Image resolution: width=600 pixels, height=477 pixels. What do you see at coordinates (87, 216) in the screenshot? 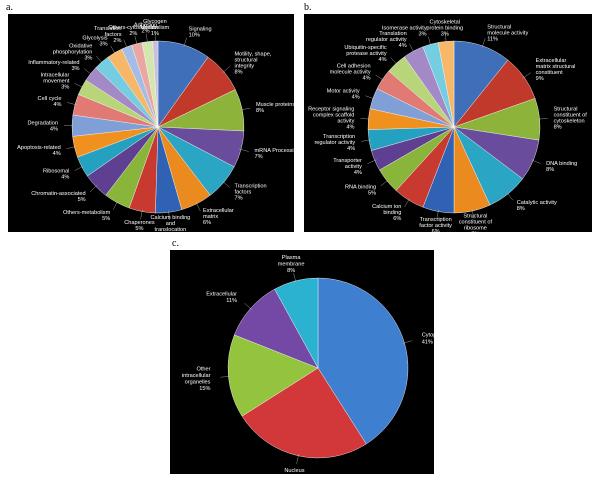
I see `slice-label-a-others-metabolism: Others-metabolism 5%` at bounding box center [87, 216].